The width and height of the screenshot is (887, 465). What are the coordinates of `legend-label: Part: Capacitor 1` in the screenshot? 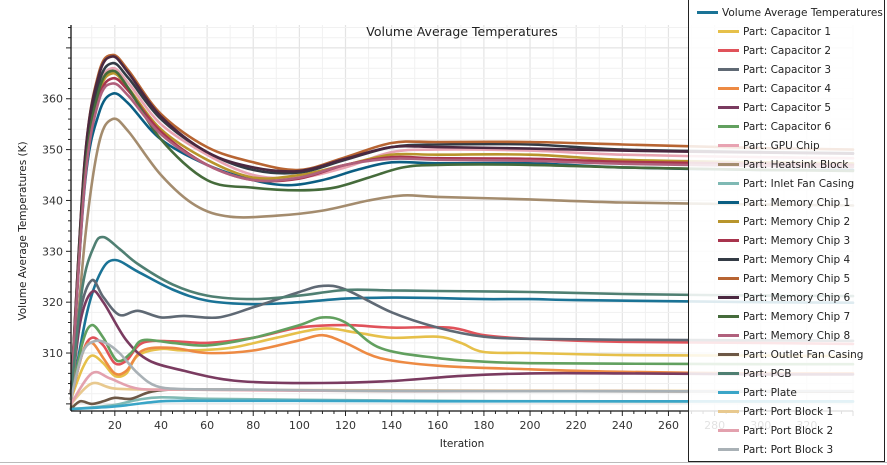 It's located at (787, 31).